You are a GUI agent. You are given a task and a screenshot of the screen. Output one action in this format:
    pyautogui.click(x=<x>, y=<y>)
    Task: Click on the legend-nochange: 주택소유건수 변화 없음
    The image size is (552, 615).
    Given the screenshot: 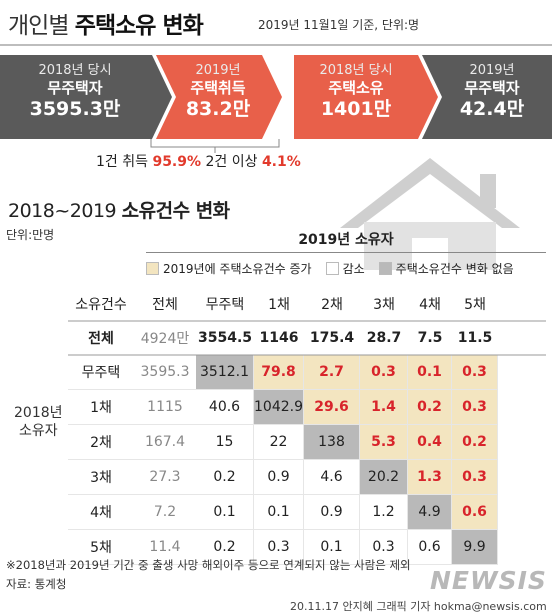 What is the action you would take?
    pyautogui.click(x=454, y=269)
    